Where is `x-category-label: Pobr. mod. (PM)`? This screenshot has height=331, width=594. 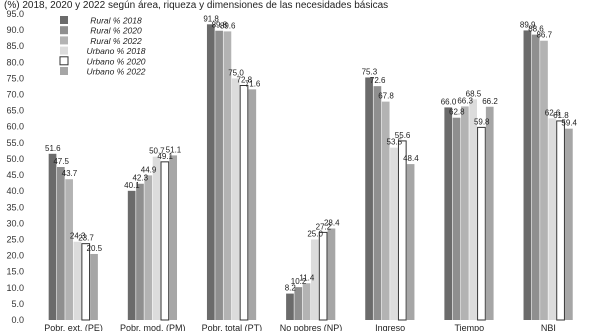
x-category-label: Pobr. mod. (PM) is located at coordinates (153, 327).